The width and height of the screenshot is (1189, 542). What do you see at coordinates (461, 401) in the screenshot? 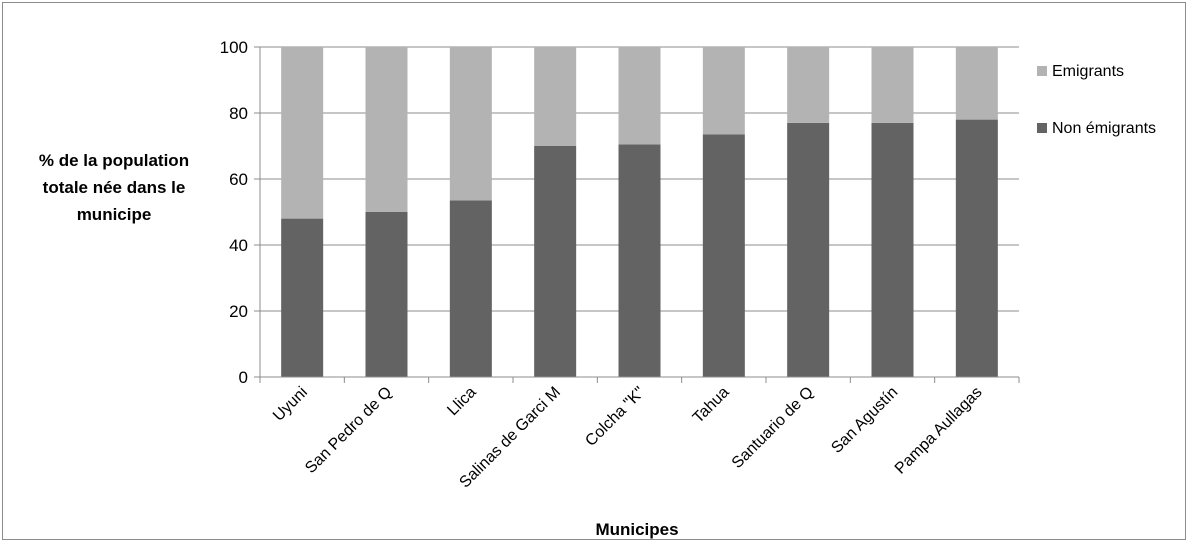
I see `x-tick-label: Llica` at bounding box center [461, 401].